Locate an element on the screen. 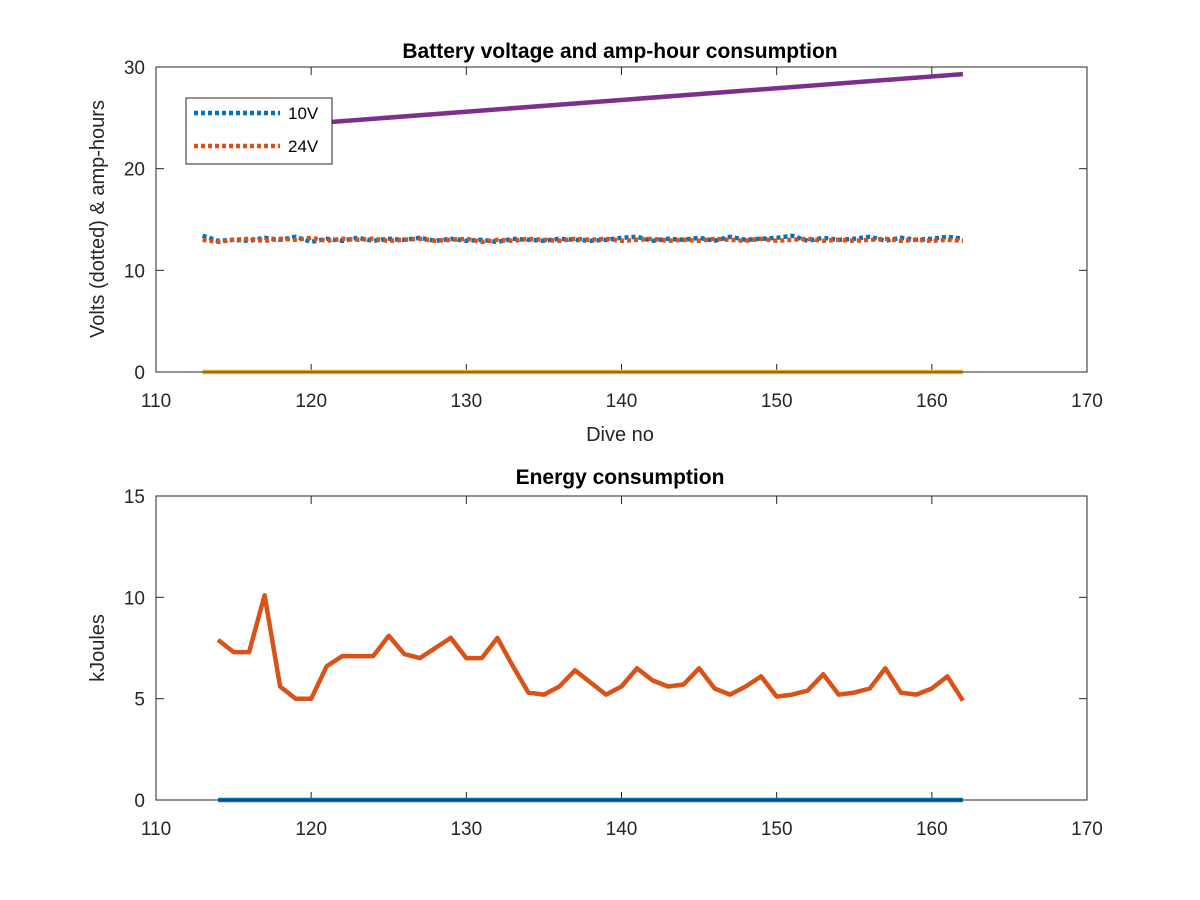 This screenshot has height=900, width=1200. legend-label-24v: 24V is located at coordinates (303, 146).